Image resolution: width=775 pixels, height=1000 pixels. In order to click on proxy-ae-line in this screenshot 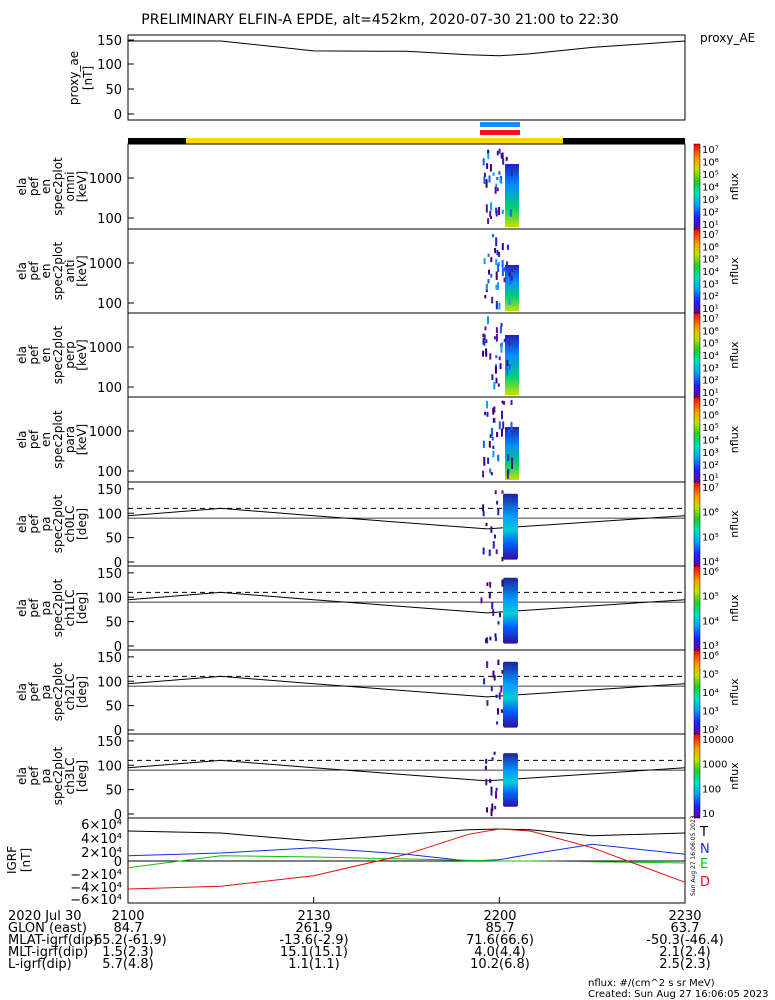, I will do `click(407, 48)`.